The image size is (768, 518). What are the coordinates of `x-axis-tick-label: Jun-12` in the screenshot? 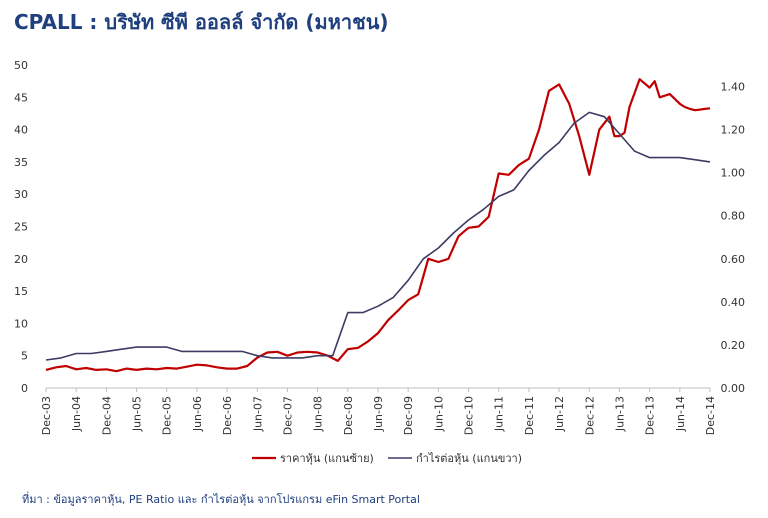 It's located at (559, 414).